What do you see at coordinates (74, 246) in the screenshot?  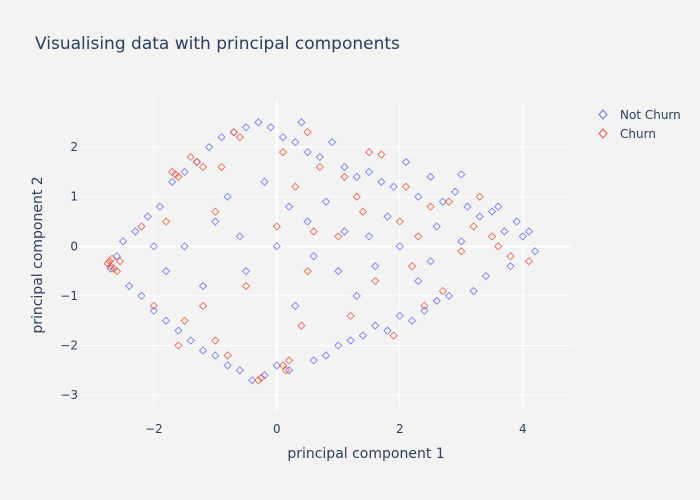 I see `y-tick-label: 0` at bounding box center [74, 246].